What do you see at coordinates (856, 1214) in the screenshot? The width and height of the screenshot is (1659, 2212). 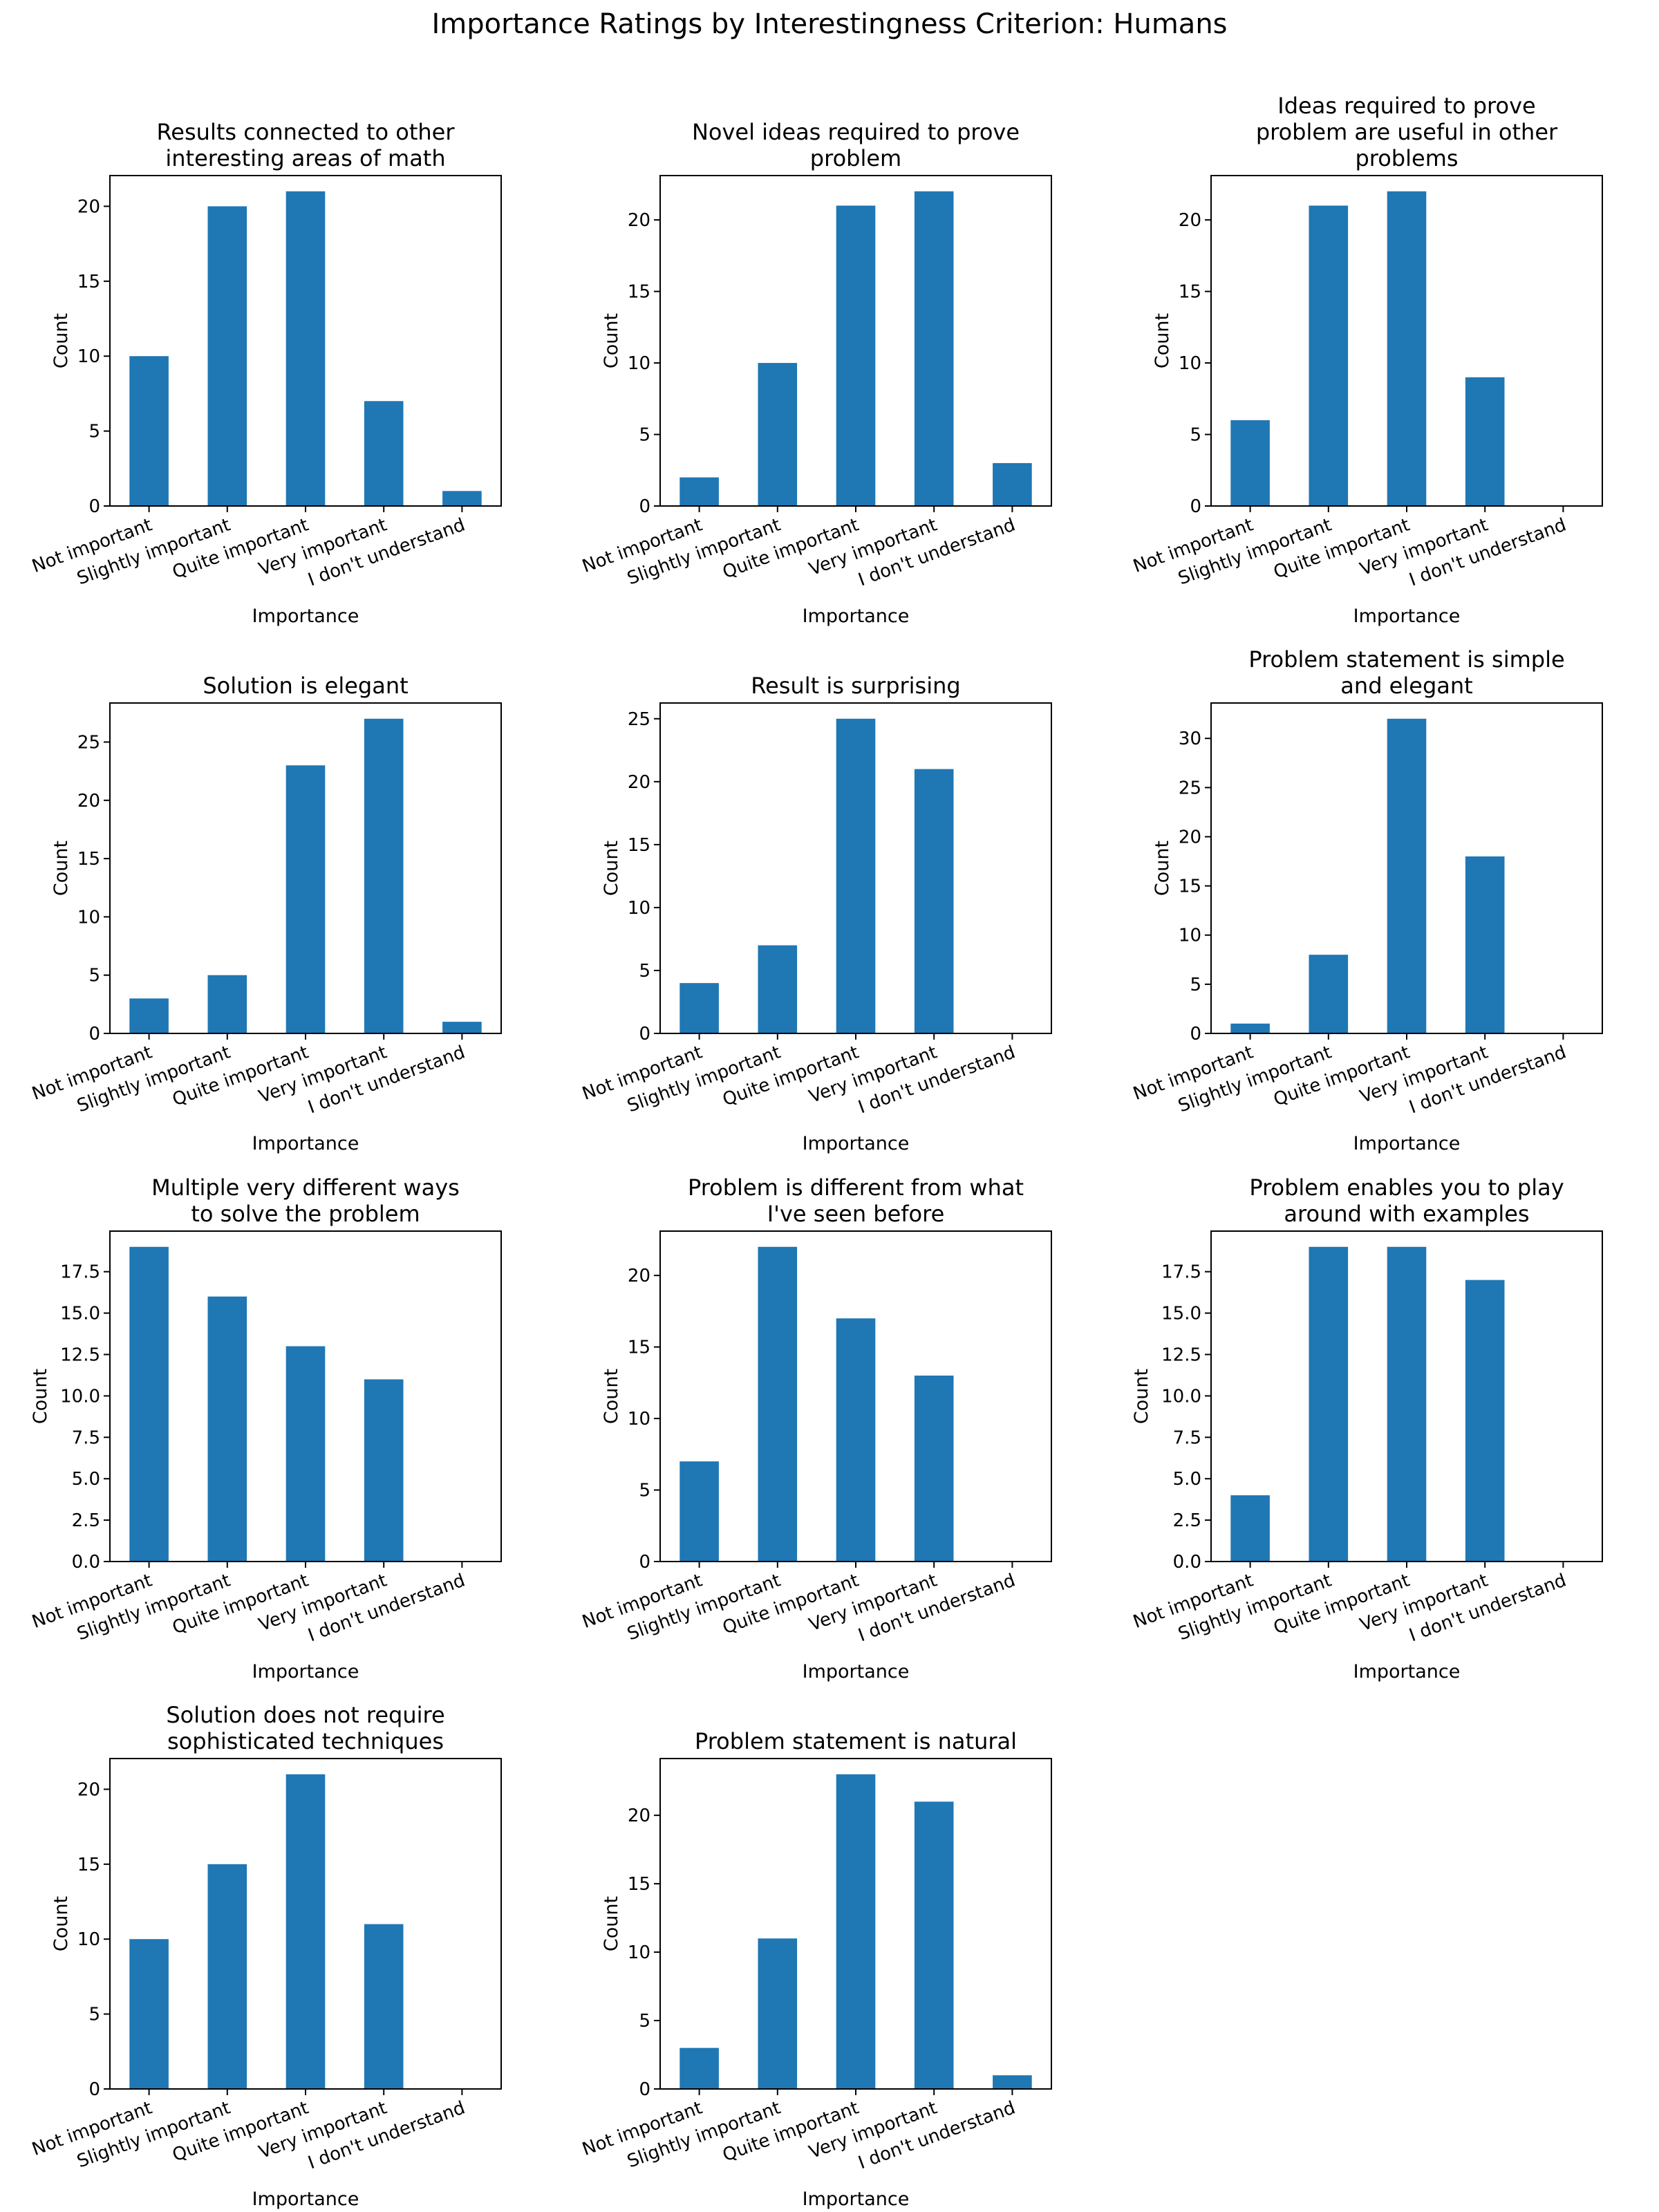 I see `chart-title: I've seen before` at bounding box center [856, 1214].